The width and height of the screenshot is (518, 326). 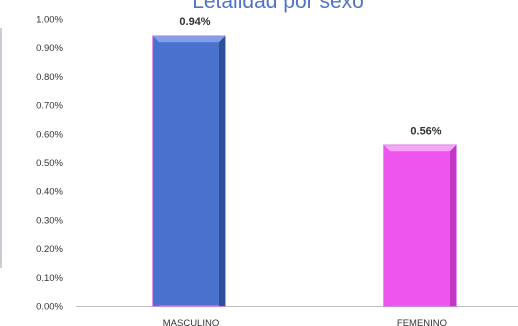 What do you see at coordinates (49, 249) in the screenshot?
I see `y-tick-label: 0.20%` at bounding box center [49, 249].